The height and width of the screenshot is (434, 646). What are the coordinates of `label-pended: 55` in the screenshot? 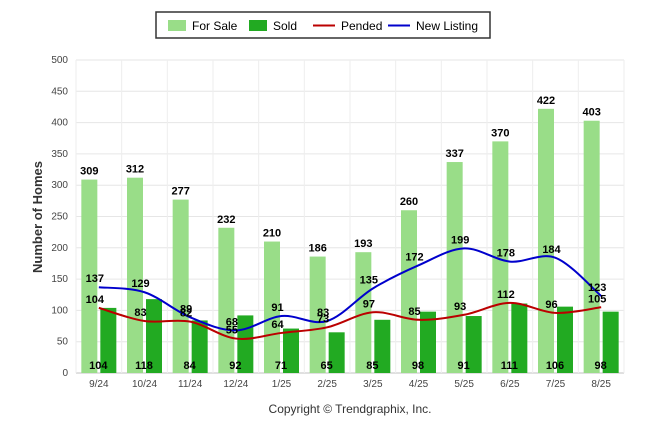 It's located at (232, 331).